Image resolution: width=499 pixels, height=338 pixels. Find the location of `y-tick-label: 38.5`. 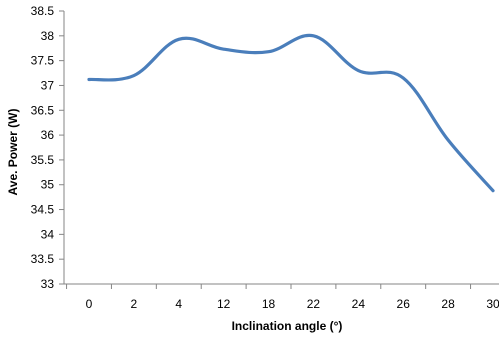

y-tick-label: 38.5 is located at coordinates (43, 11).